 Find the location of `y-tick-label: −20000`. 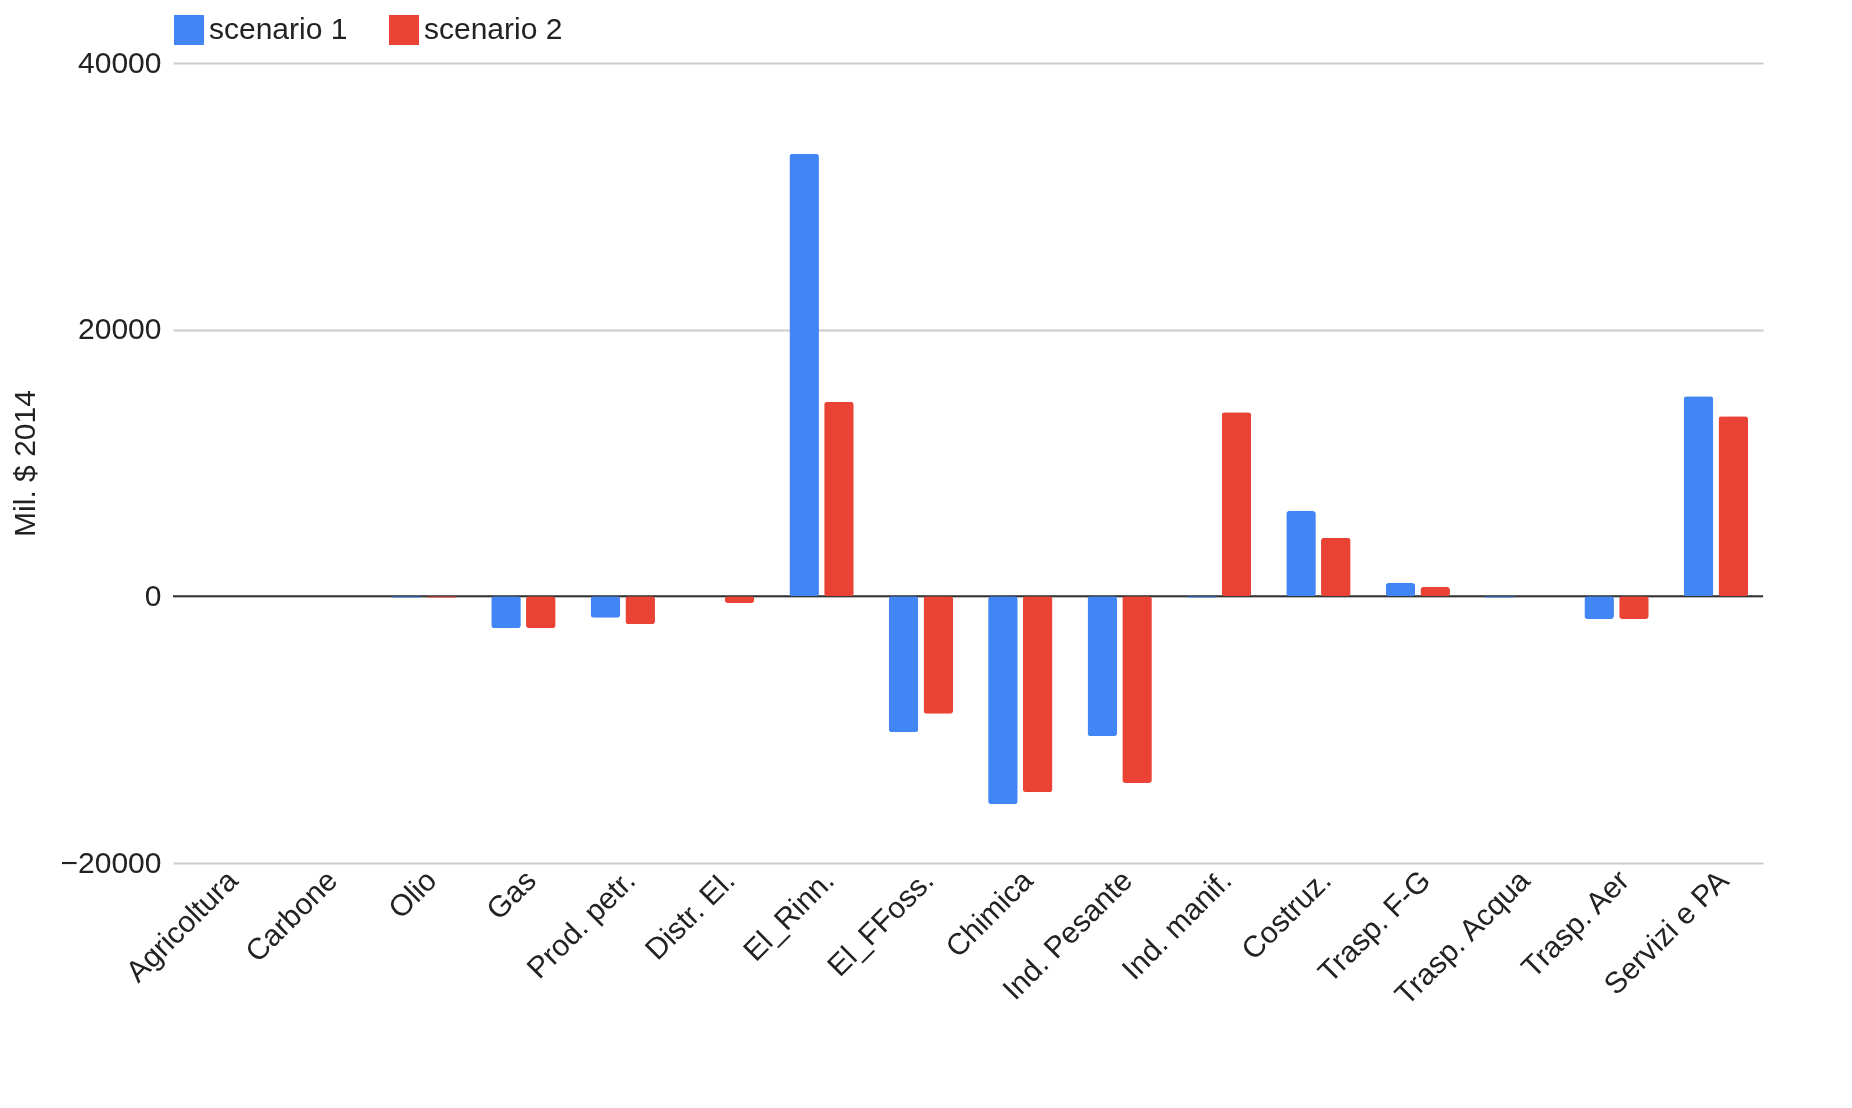

y-tick-label: −20000 is located at coordinates (111, 862).